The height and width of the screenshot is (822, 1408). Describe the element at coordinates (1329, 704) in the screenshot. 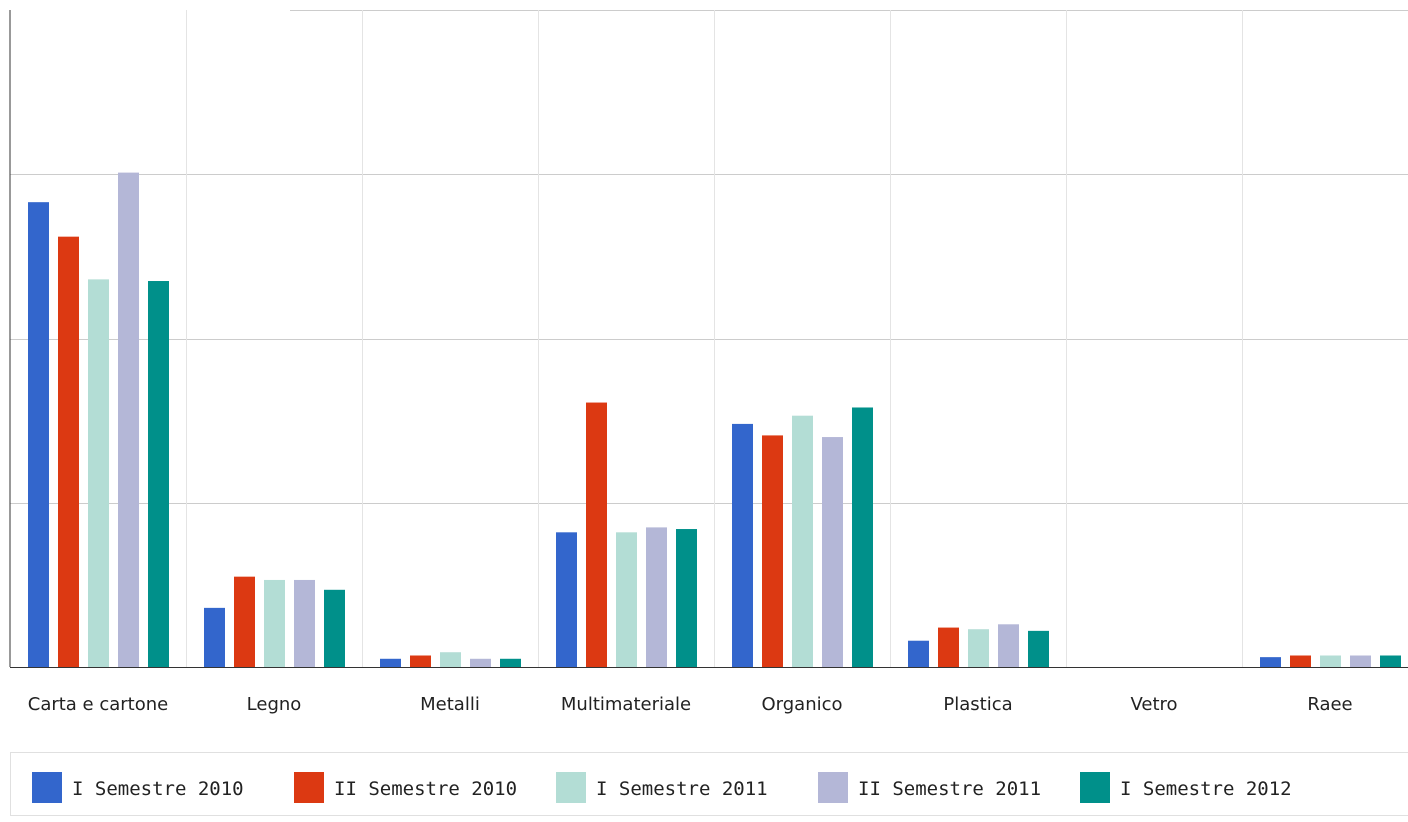

I see `category-label: Raee` at that location.